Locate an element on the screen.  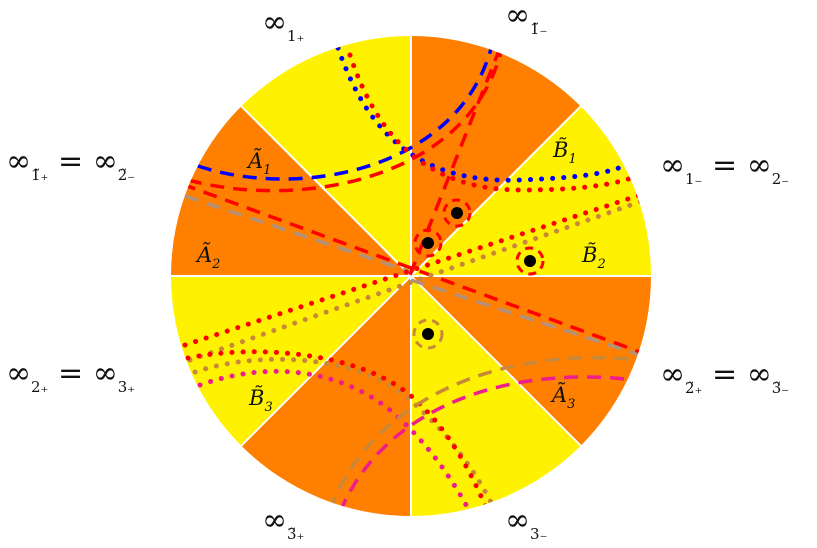
red-dashed-arc is located at coordinates (345, 120).